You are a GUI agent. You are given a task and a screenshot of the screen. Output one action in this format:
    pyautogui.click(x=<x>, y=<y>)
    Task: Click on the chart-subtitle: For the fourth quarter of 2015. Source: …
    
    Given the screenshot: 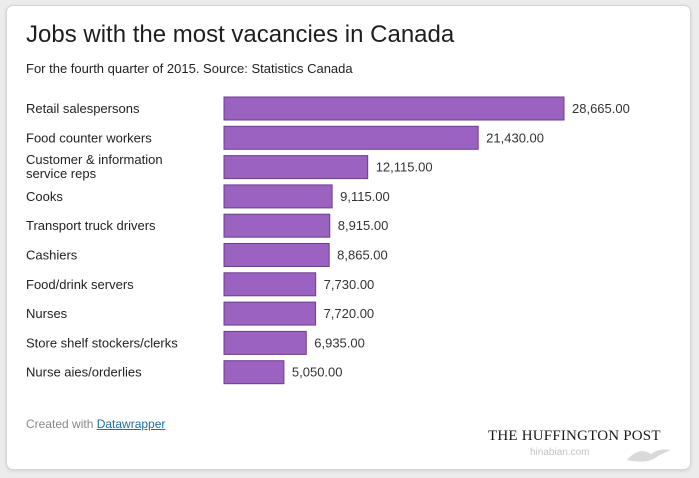 What is the action you would take?
    pyautogui.click(x=189, y=68)
    